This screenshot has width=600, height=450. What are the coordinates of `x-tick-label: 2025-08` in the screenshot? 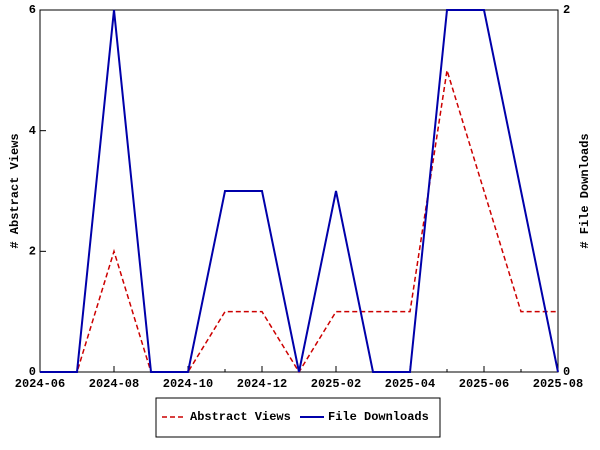 It's located at (558, 384).